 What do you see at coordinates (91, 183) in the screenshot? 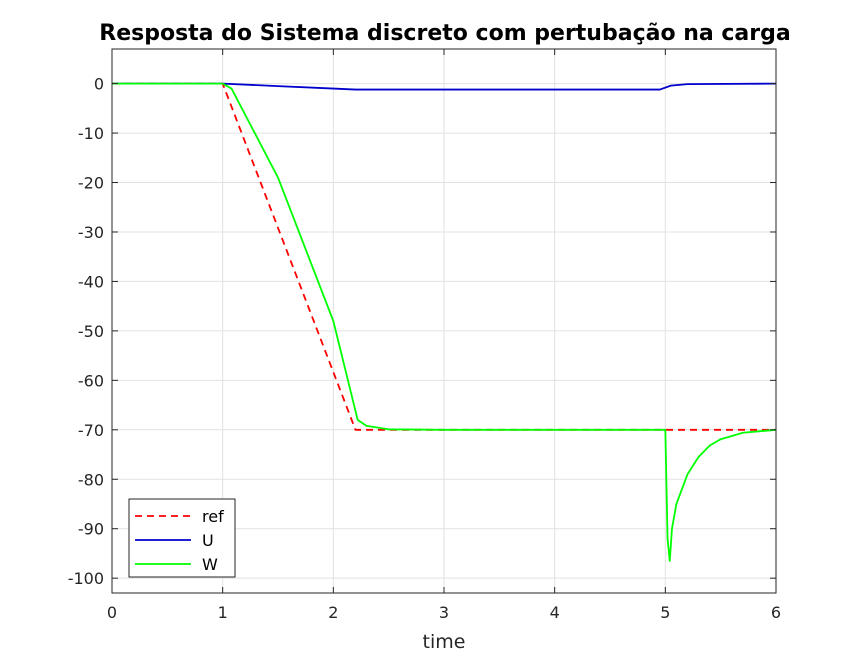
I see `y-tick-label: -20` at bounding box center [91, 183].